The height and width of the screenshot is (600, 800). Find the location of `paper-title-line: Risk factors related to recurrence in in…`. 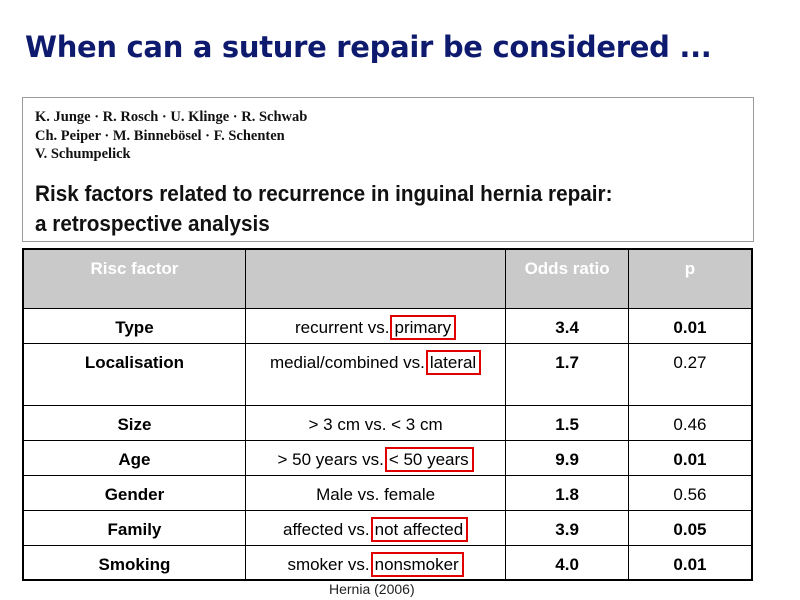

paper-title-line: Risk factors related to recurrence in in… is located at coordinates (324, 193).